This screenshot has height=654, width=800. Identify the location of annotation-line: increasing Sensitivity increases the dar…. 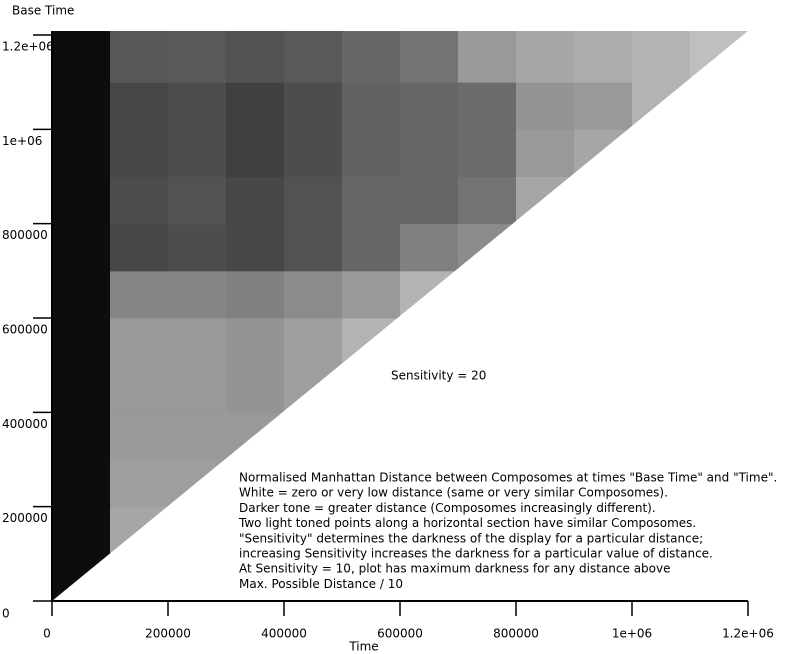
(476, 554).